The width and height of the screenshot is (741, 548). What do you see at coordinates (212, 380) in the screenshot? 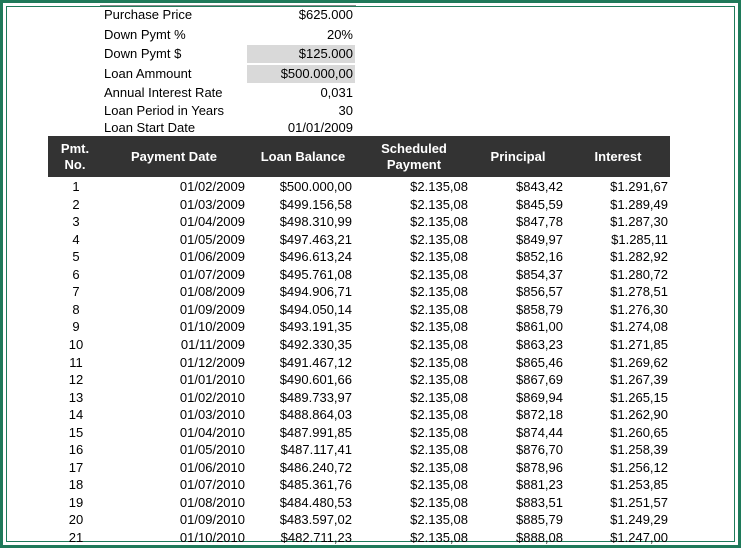
I see `payment-date-cell: 01/01/2010` at bounding box center [212, 380].